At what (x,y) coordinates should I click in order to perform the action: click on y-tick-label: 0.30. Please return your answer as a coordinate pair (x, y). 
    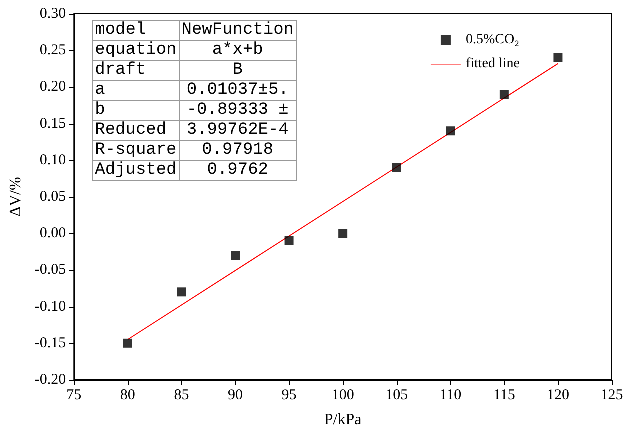
    Looking at the image, I should click on (53, 14).